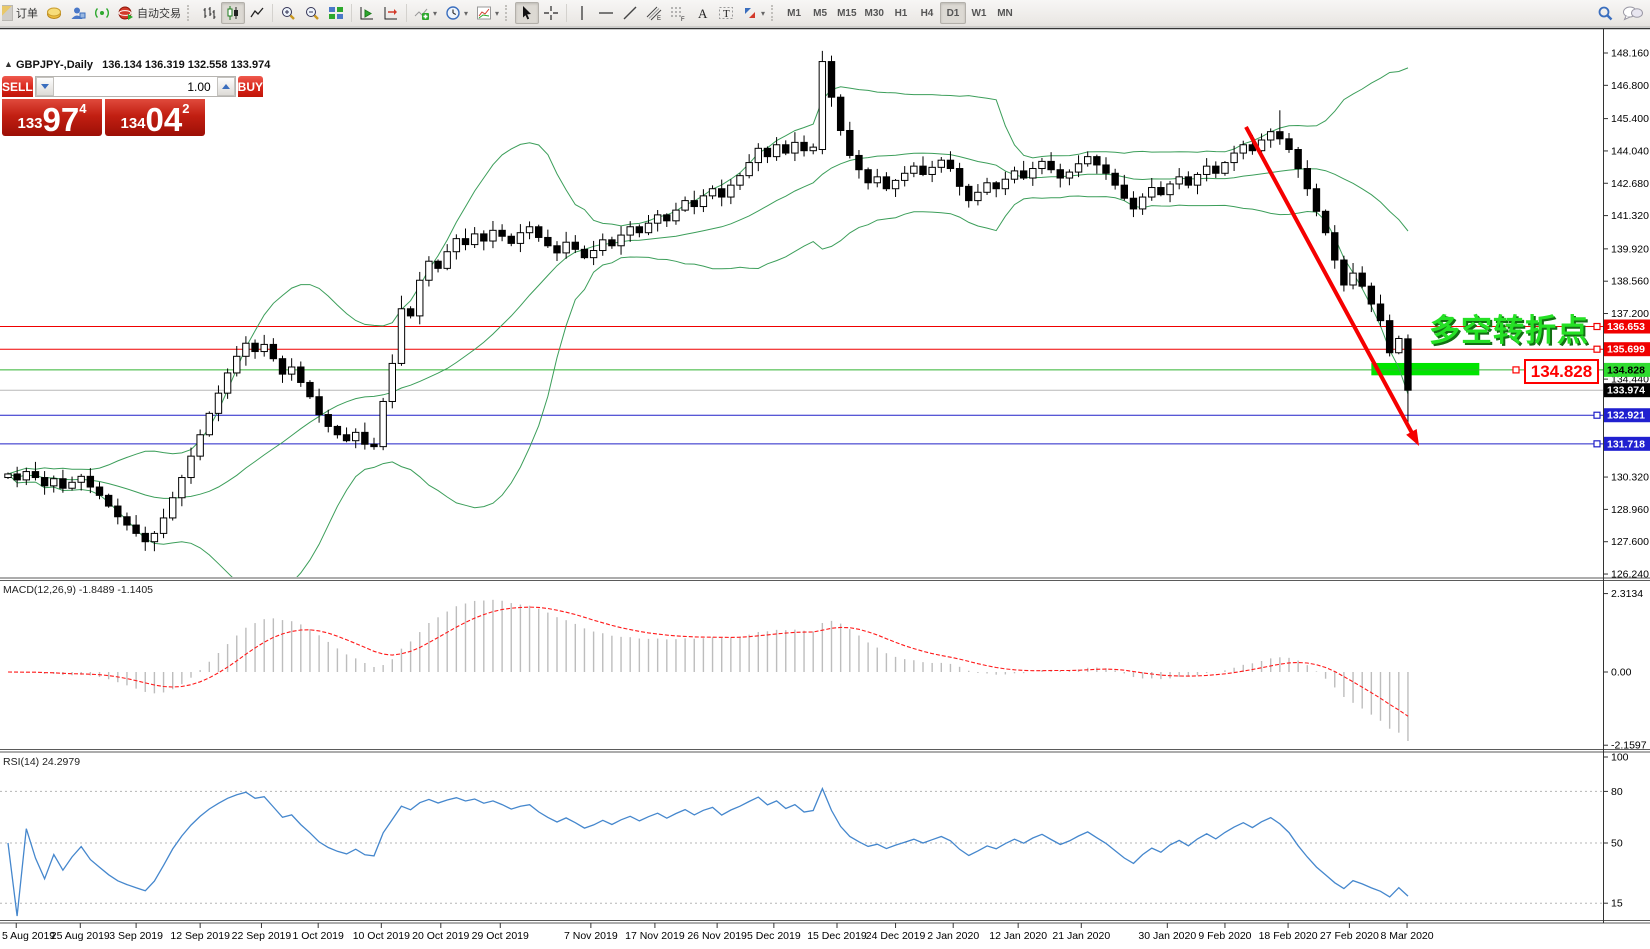 This screenshot has height=949, width=1650. What do you see at coordinates (847, 13) in the screenshot?
I see `timeframe-M15: M15` at bounding box center [847, 13].